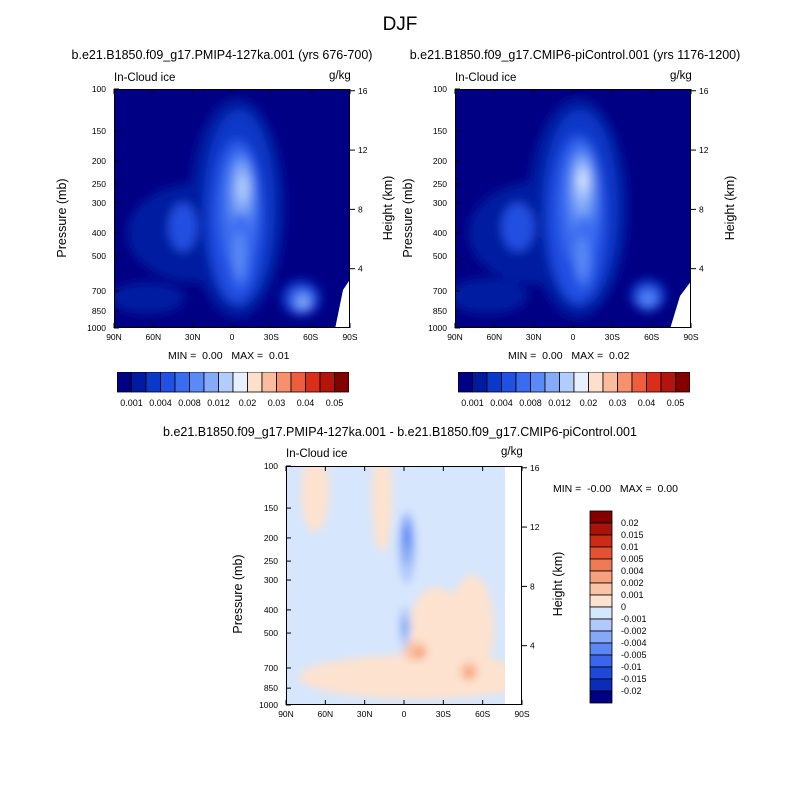  What do you see at coordinates (440, 233) in the screenshot?
I see `panel2-y-tick-label: 400` at bounding box center [440, 233].